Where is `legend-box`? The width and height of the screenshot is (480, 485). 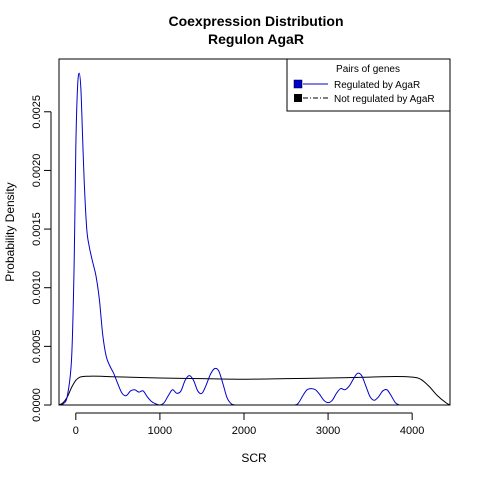 legend-box is located at coordinates (368, 85).